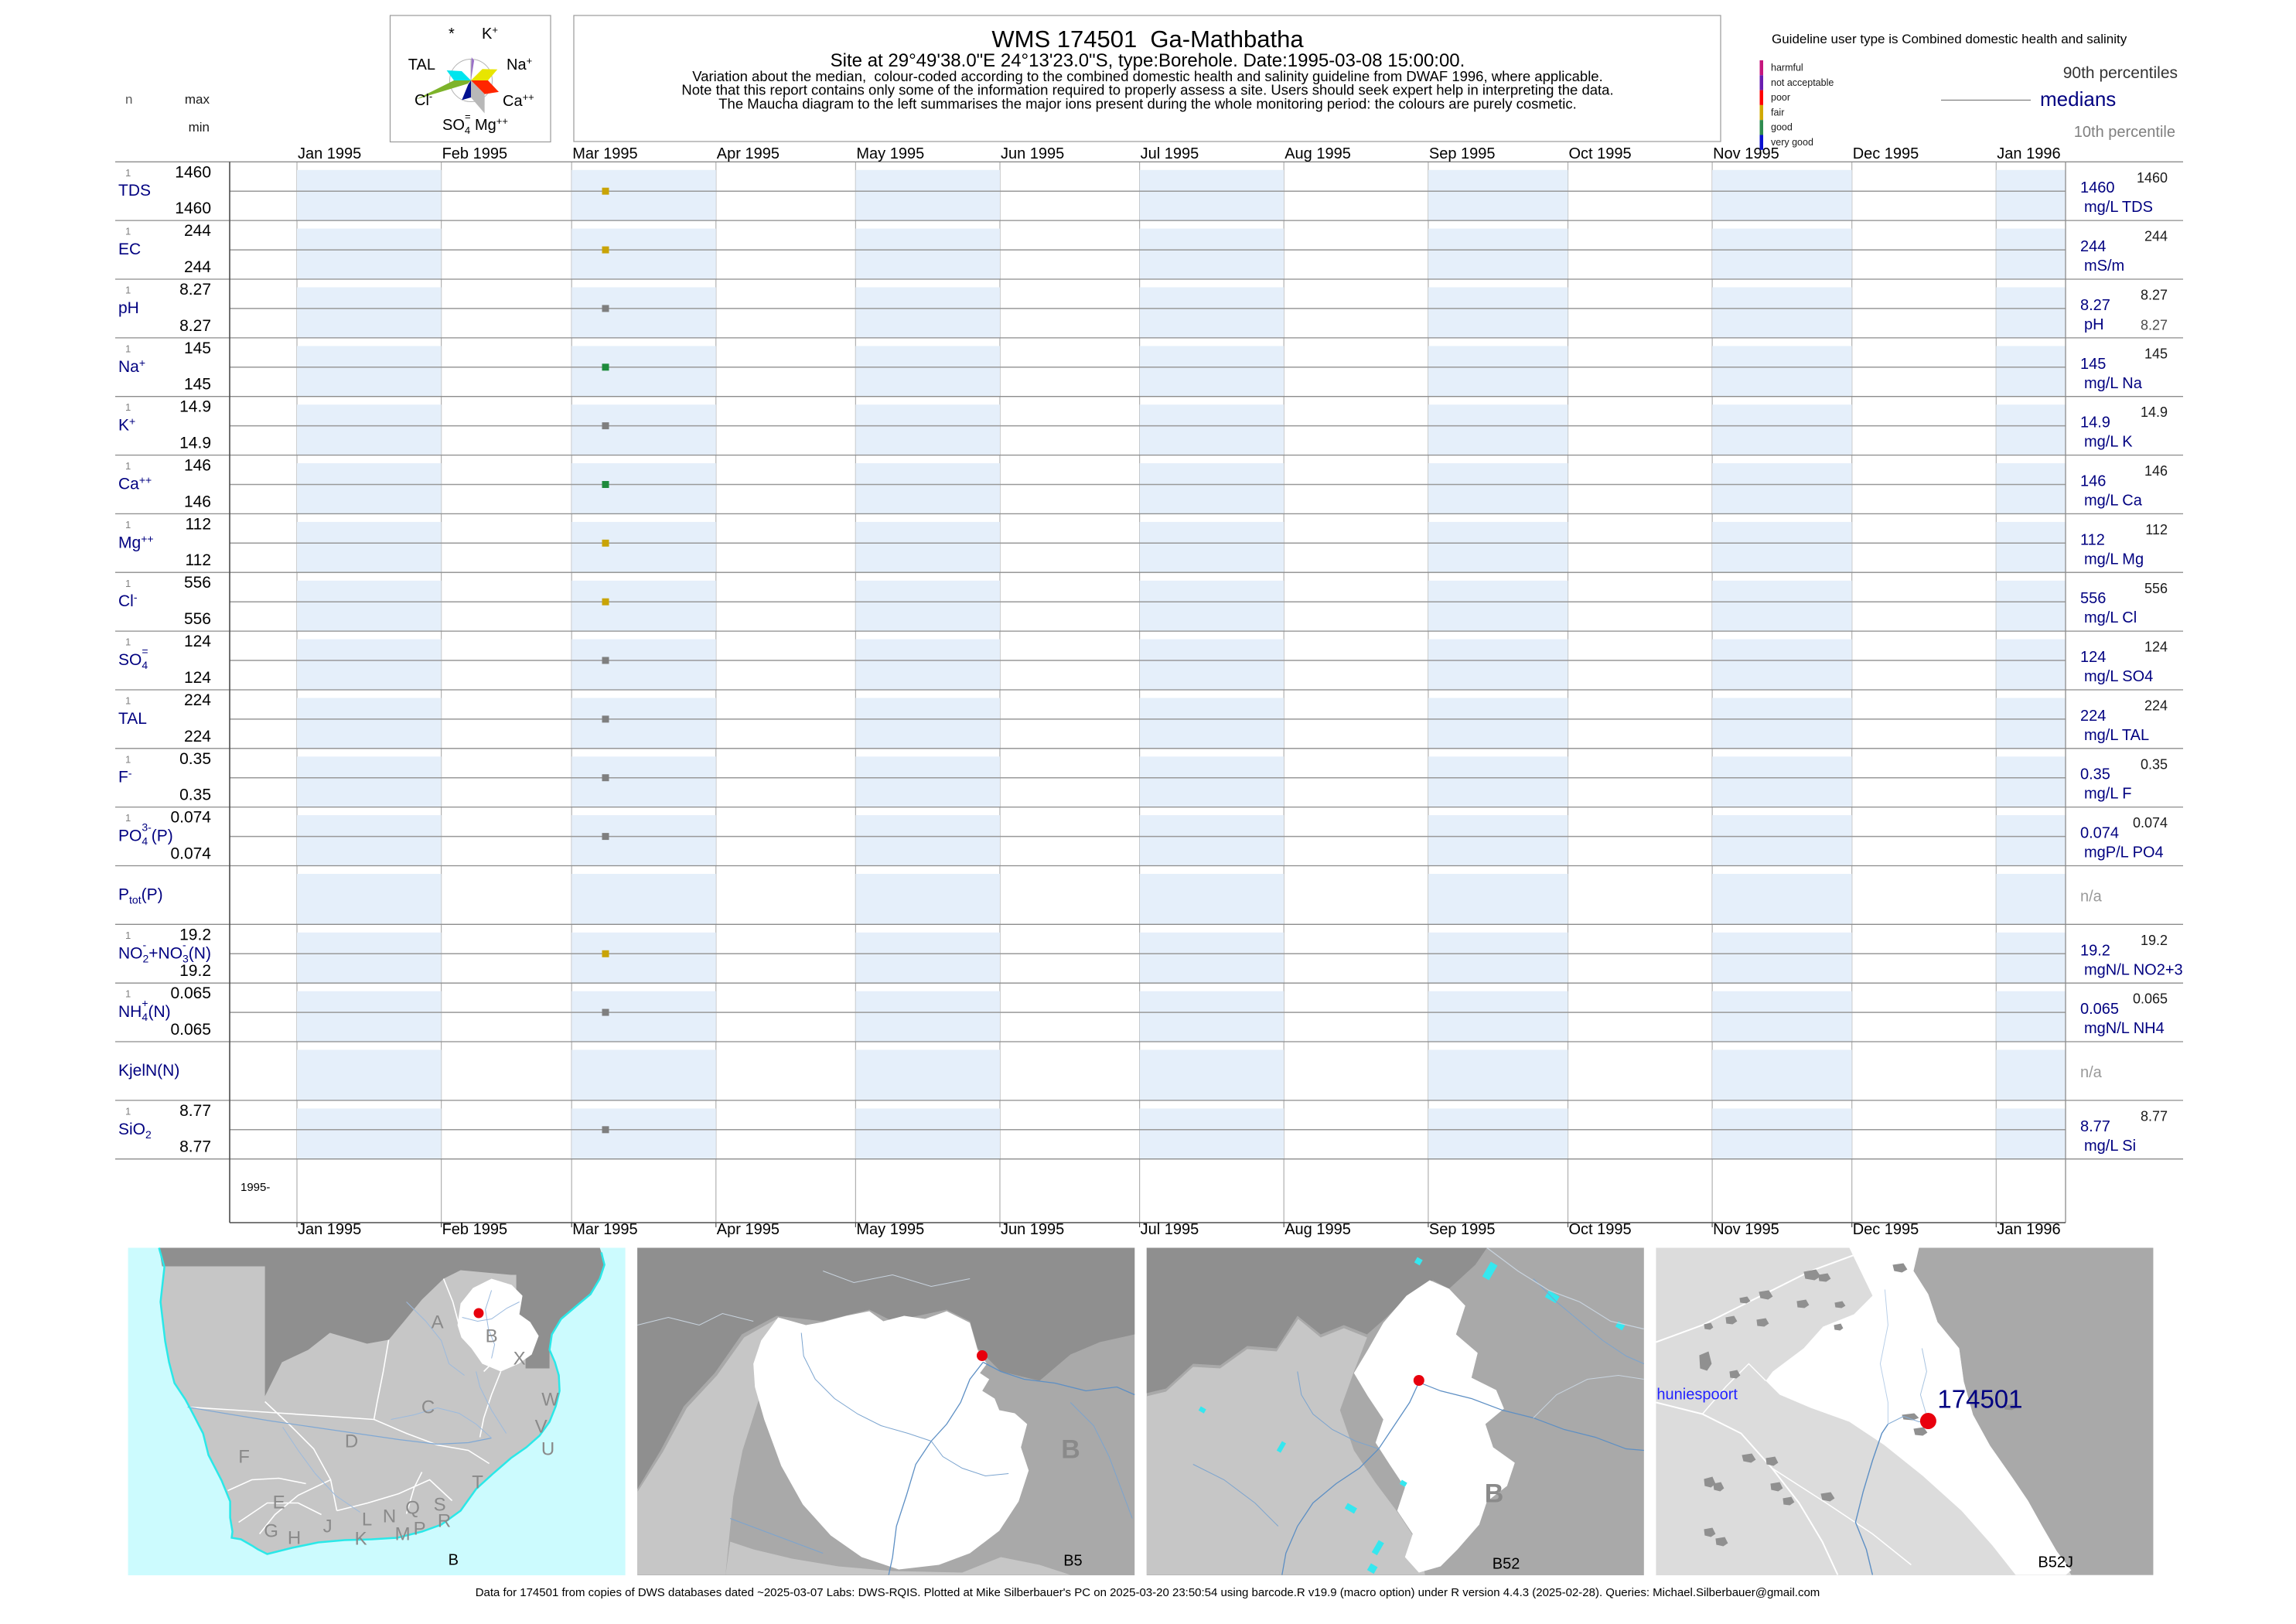 The image size is (2296, 1624). Describe the element at coordinates (351, 1441) in the screenshot. I see `svg-text: D` at that location.